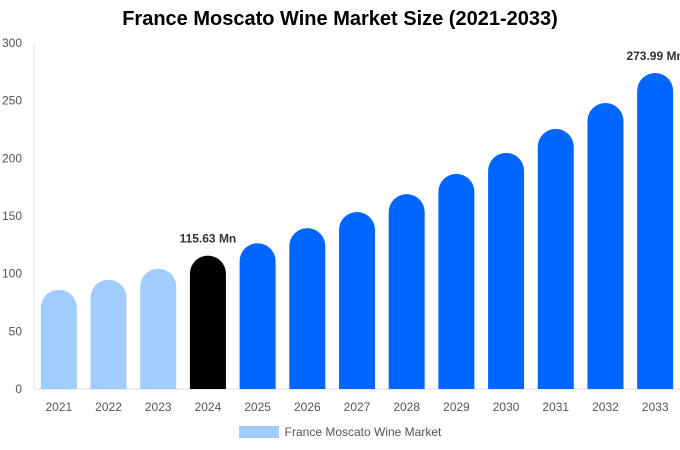  What do you see at coordinates (357, 407) in the screenshot?
I see `x-tick-label: 2027` at bounding box center [357, 407].